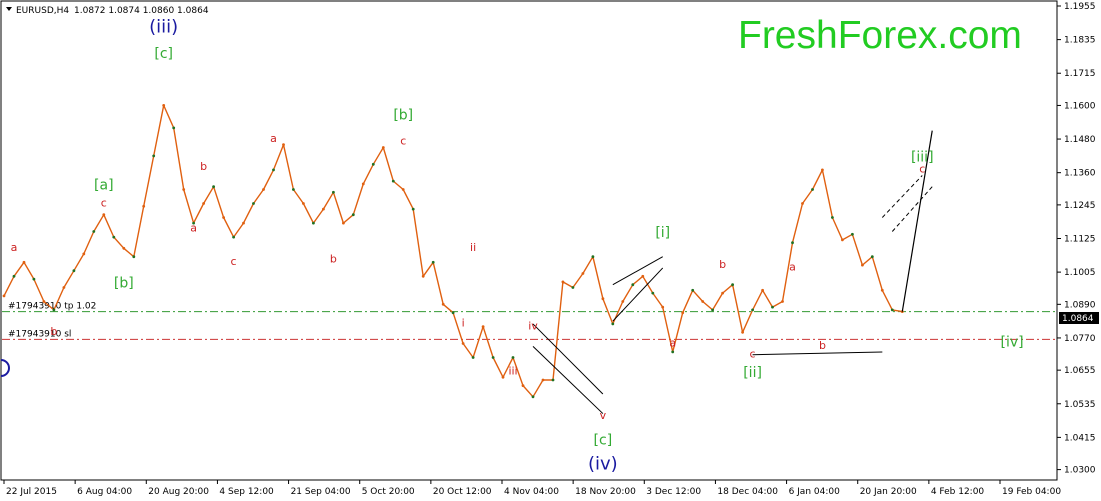 The width and height of the screenshot is (1101, 501). I want to click on y-tick-label: 1.1715, so click(1080, 74).